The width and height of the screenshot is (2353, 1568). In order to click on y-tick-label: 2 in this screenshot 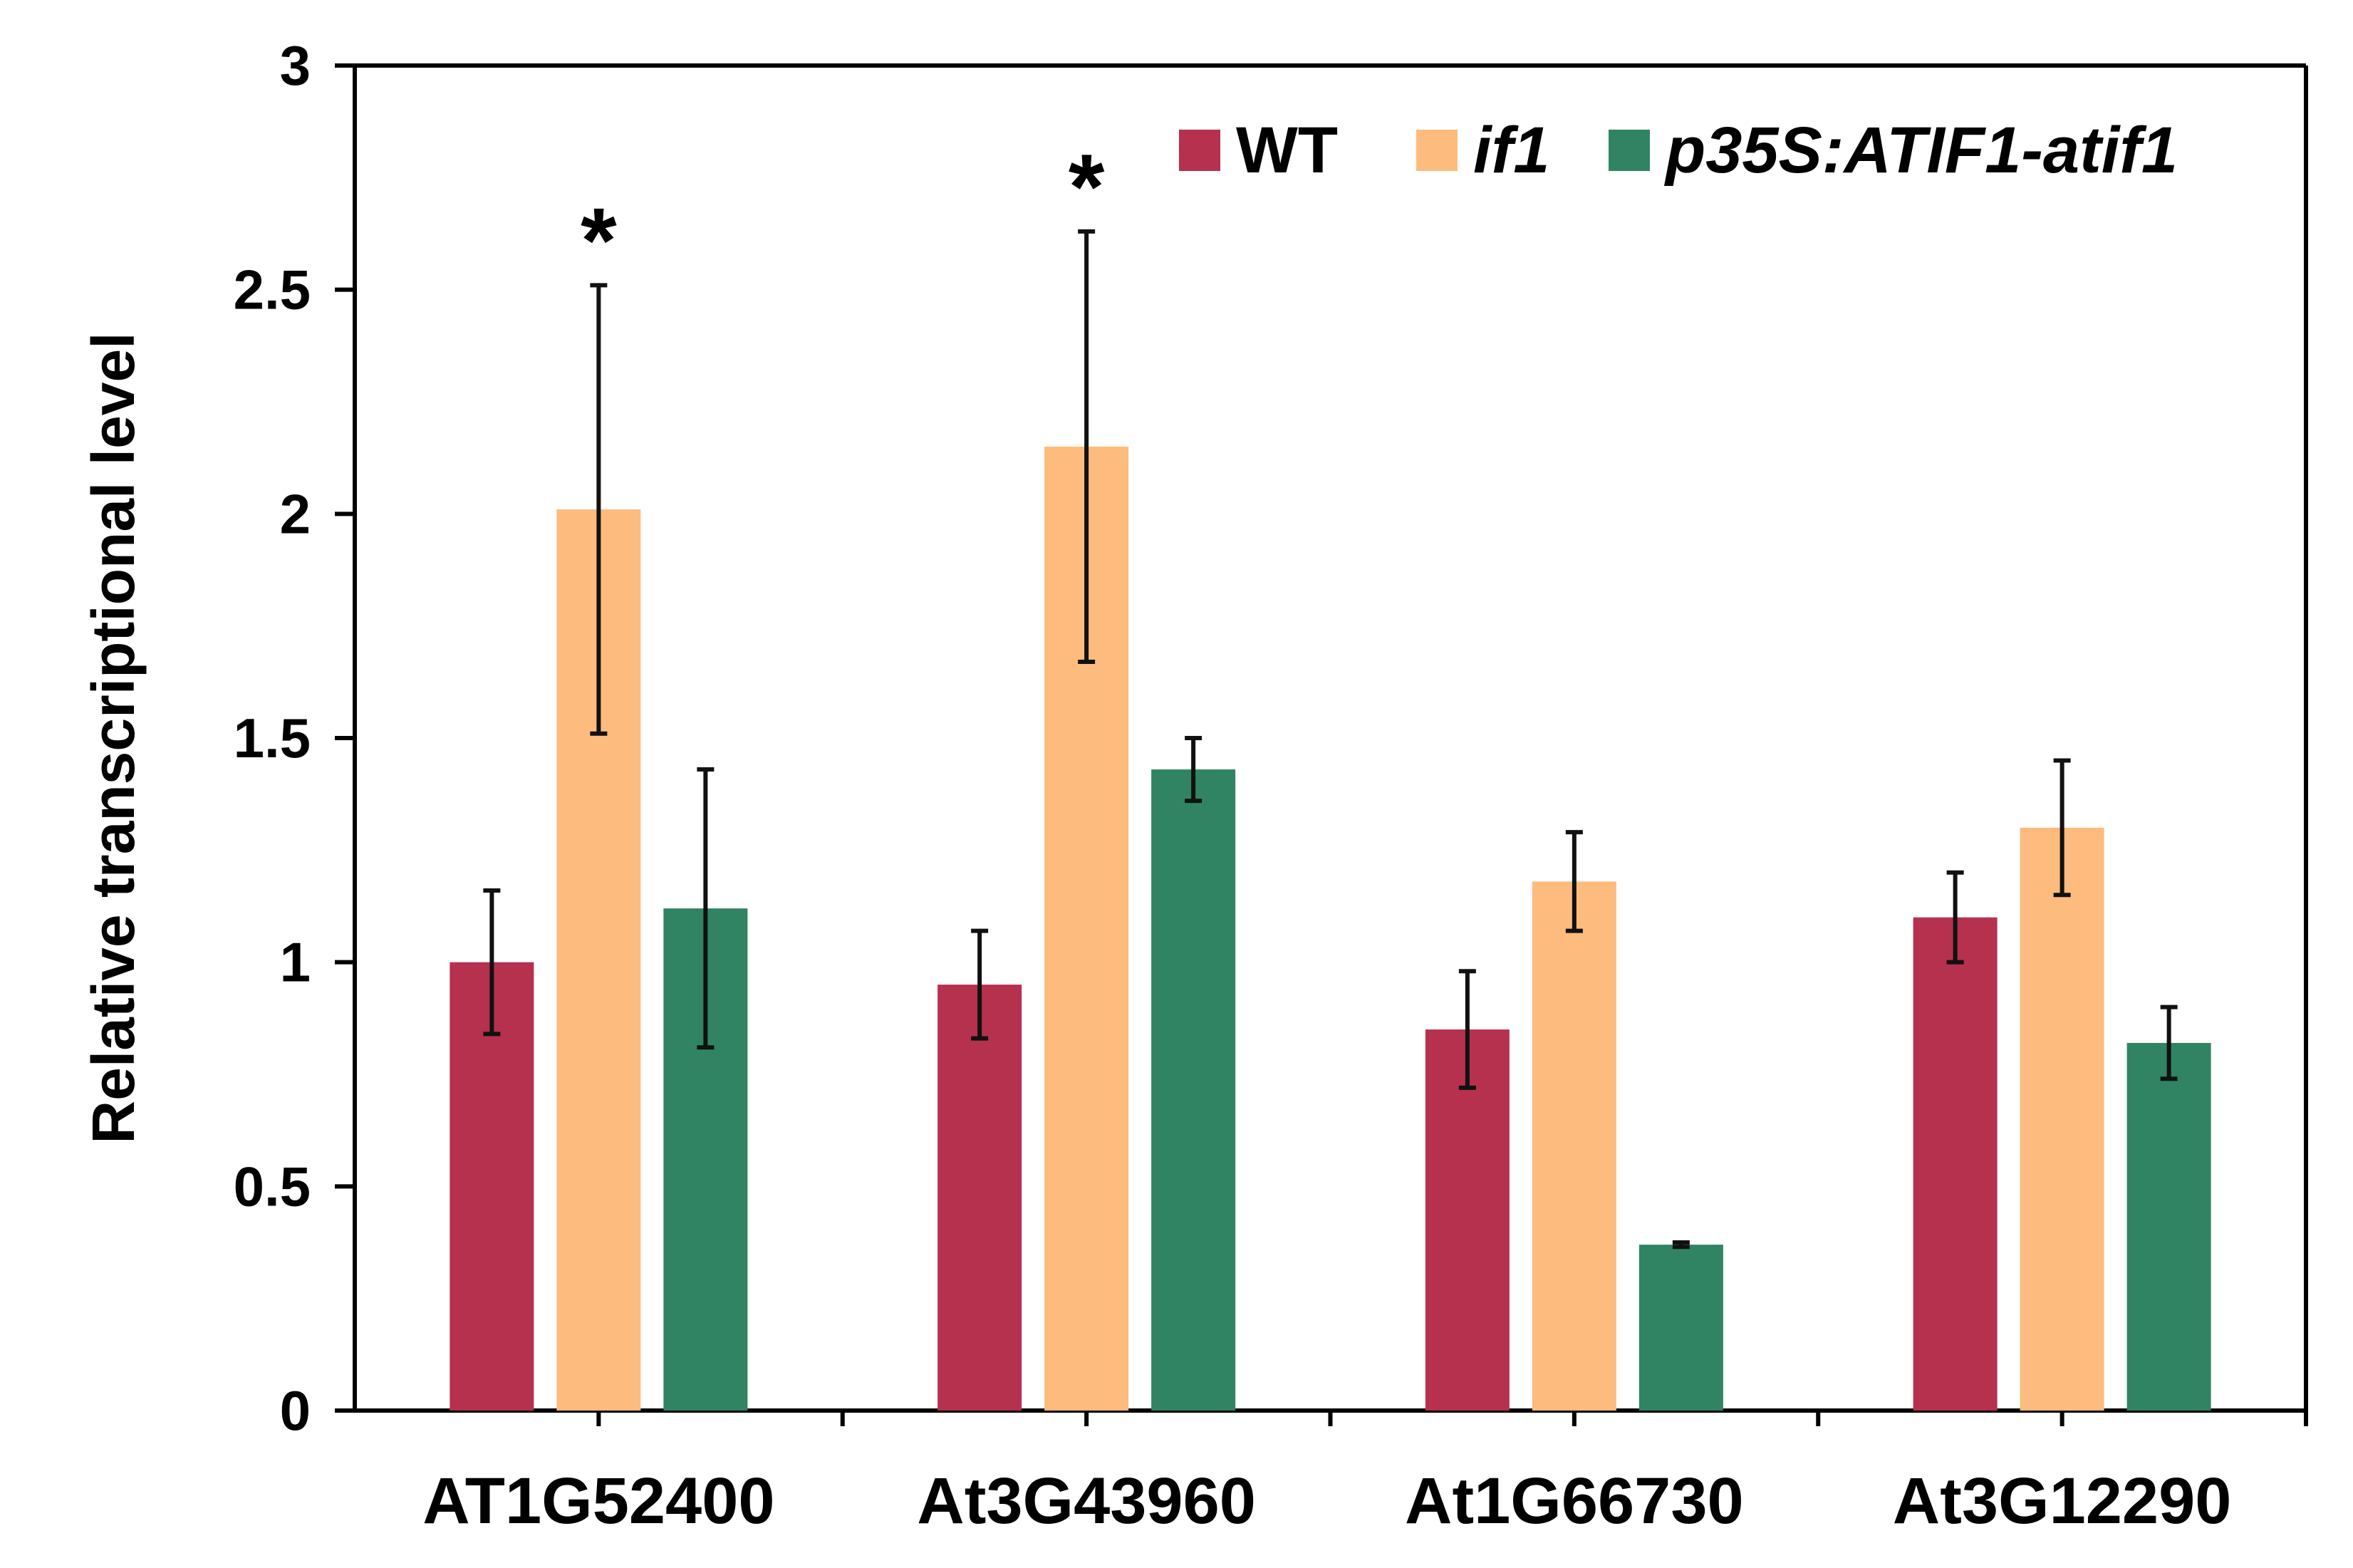, I will do `click(296, 513)`.